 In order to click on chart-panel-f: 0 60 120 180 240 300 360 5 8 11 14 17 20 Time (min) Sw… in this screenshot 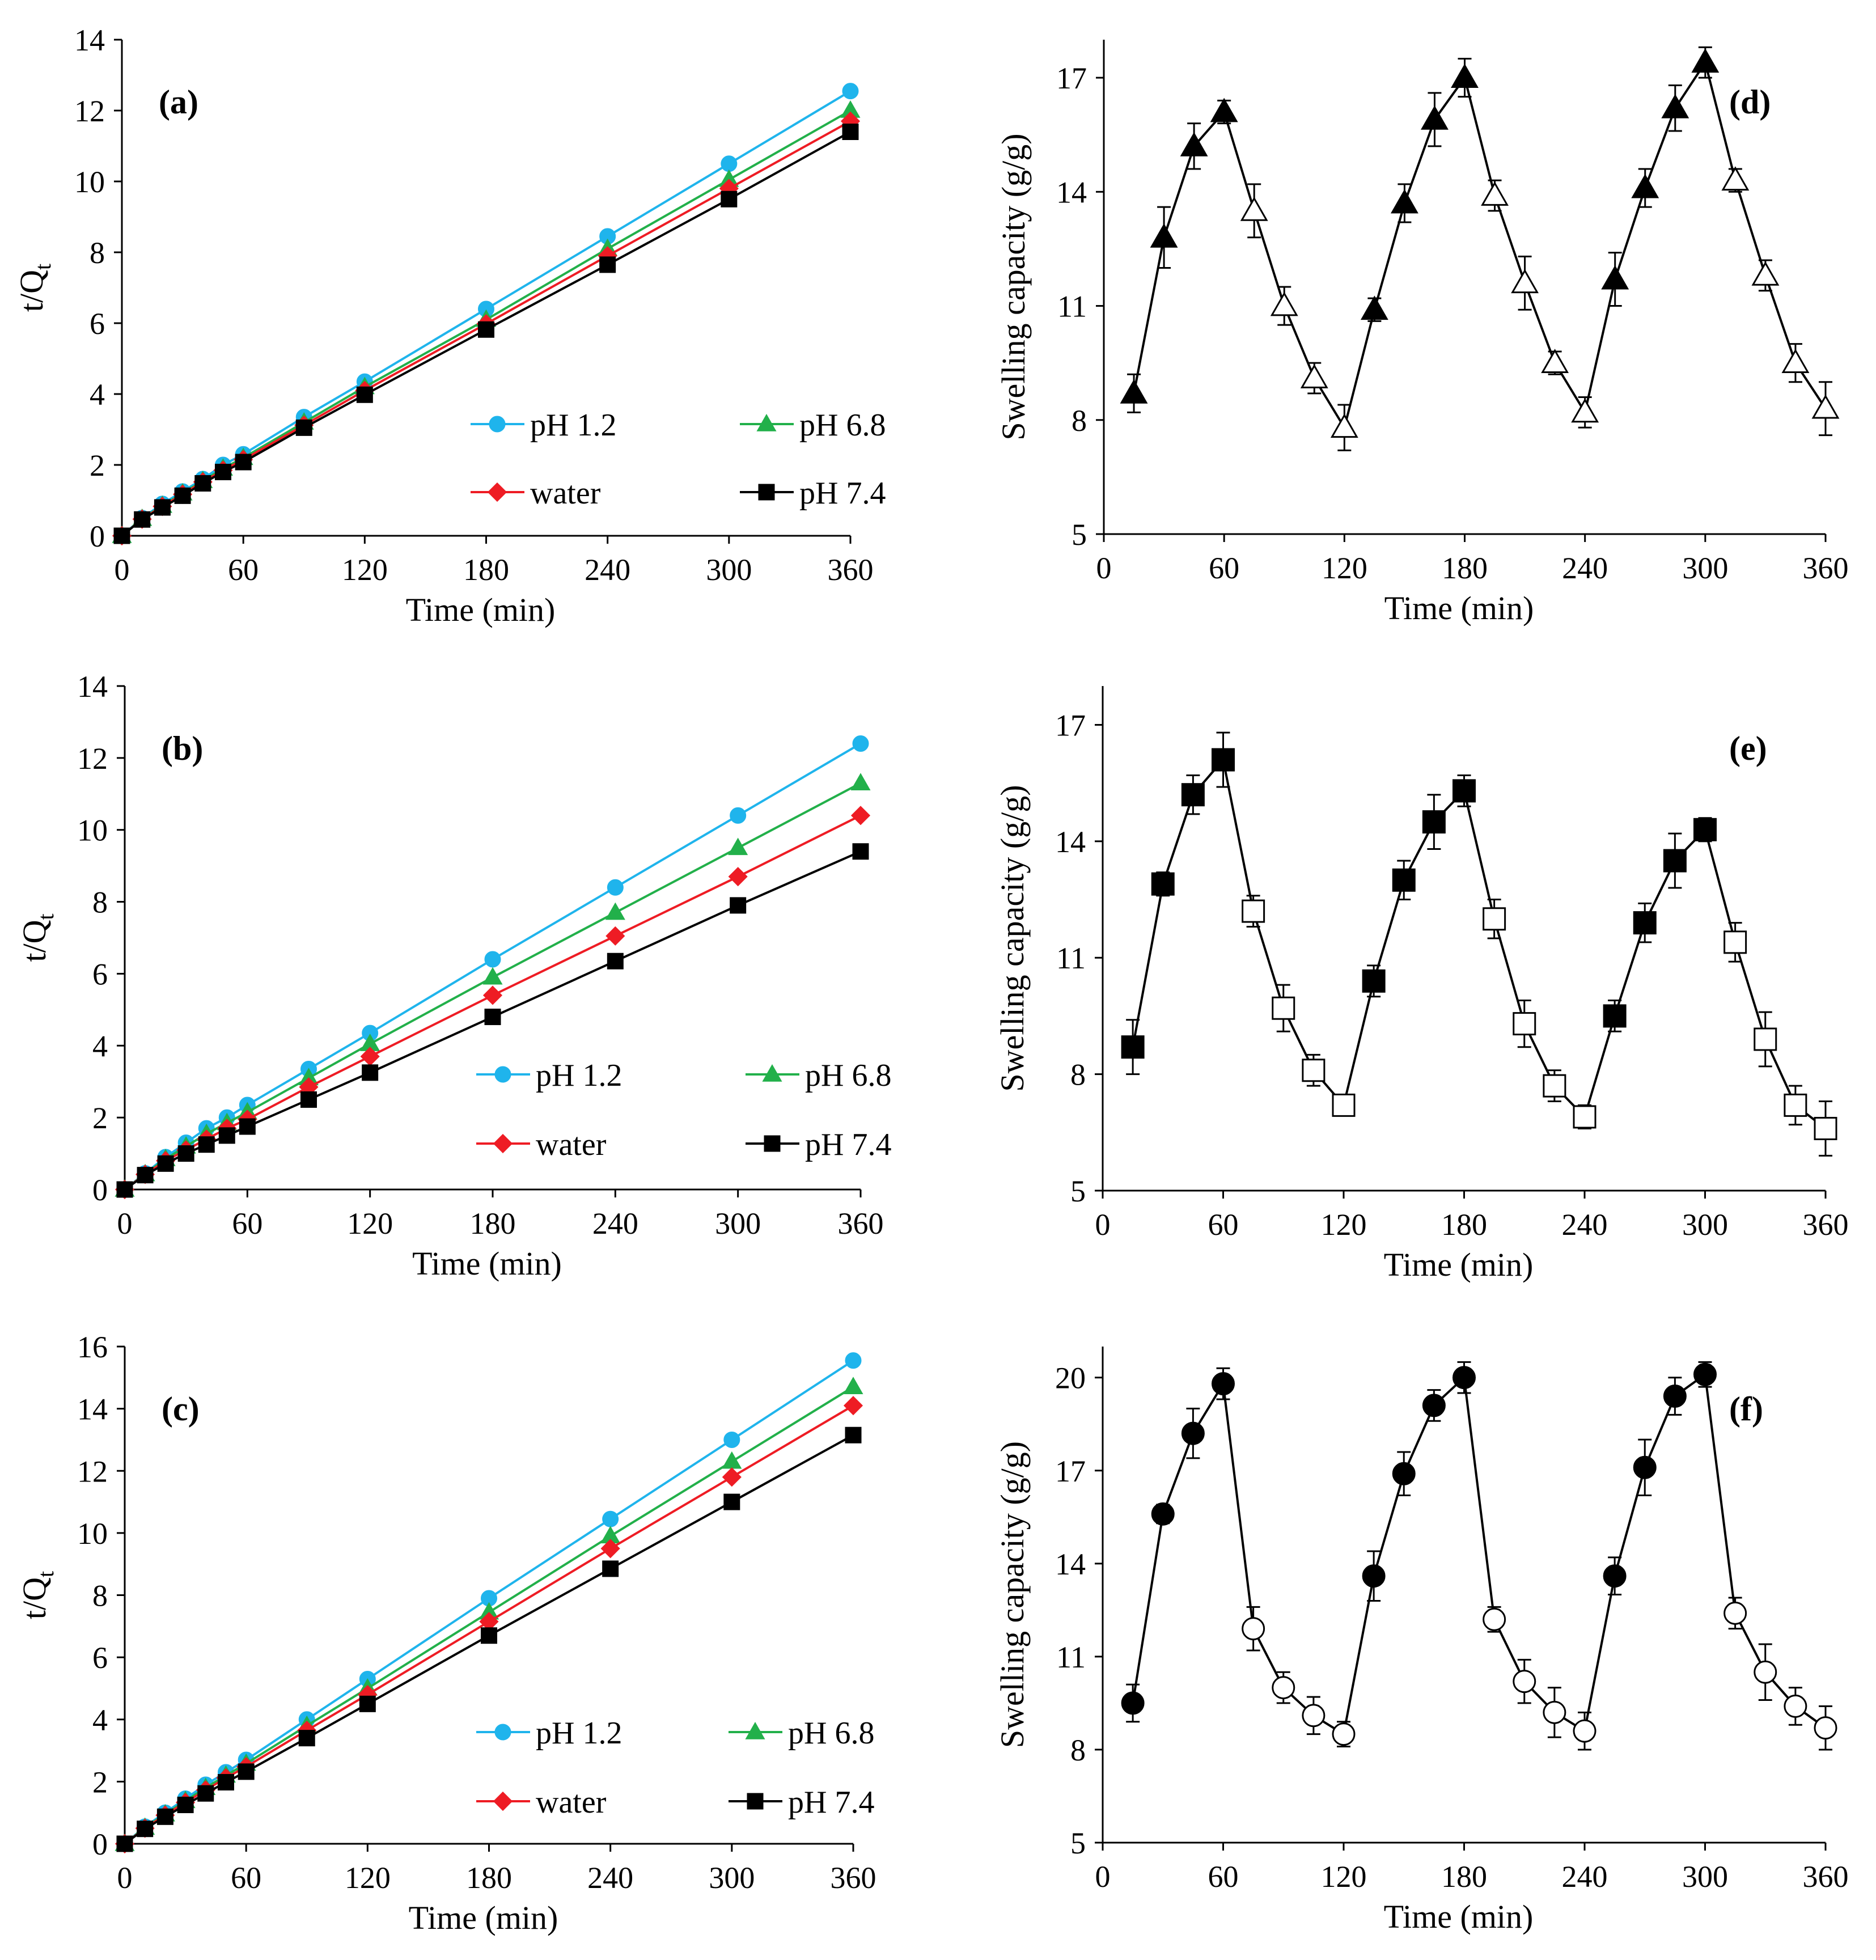, I will do `click(1421, 1641)`.